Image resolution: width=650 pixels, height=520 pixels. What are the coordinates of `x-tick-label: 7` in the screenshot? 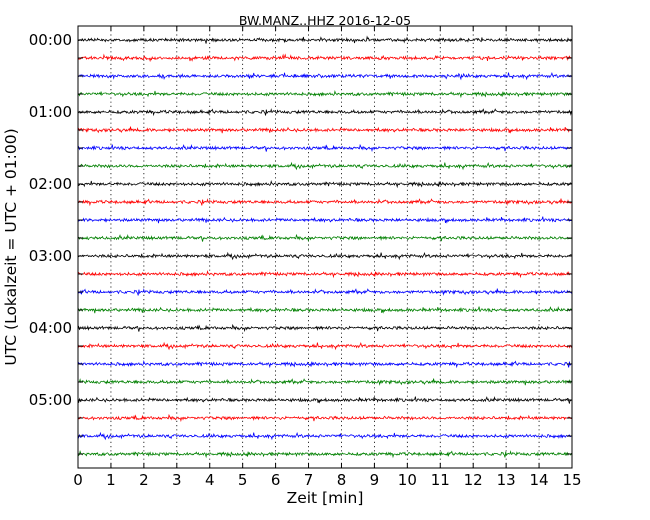 It's located at (309, 480).